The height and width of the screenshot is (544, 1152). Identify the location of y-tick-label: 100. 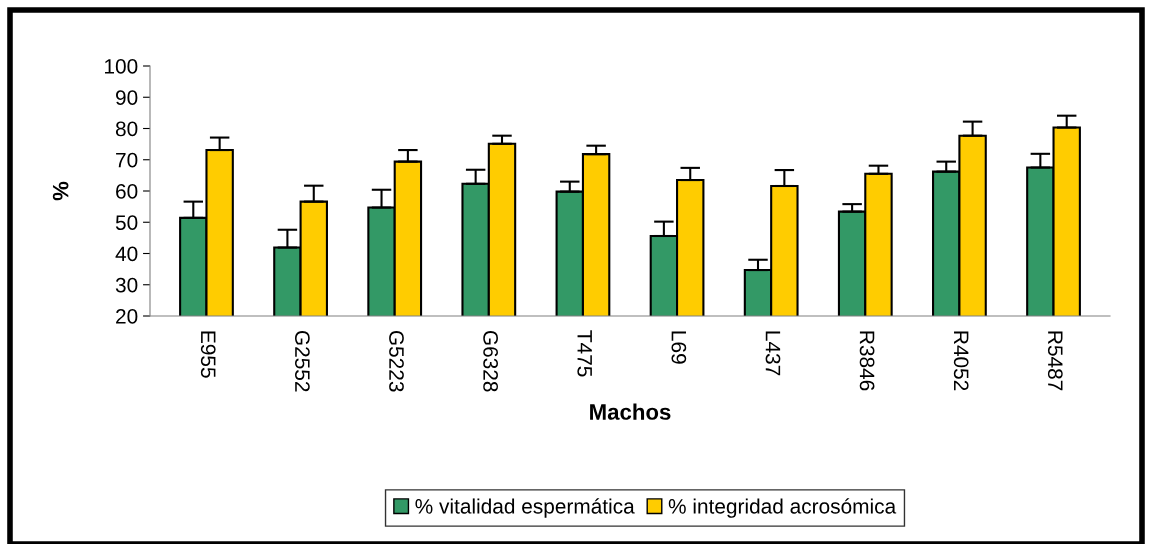
(121, 66).